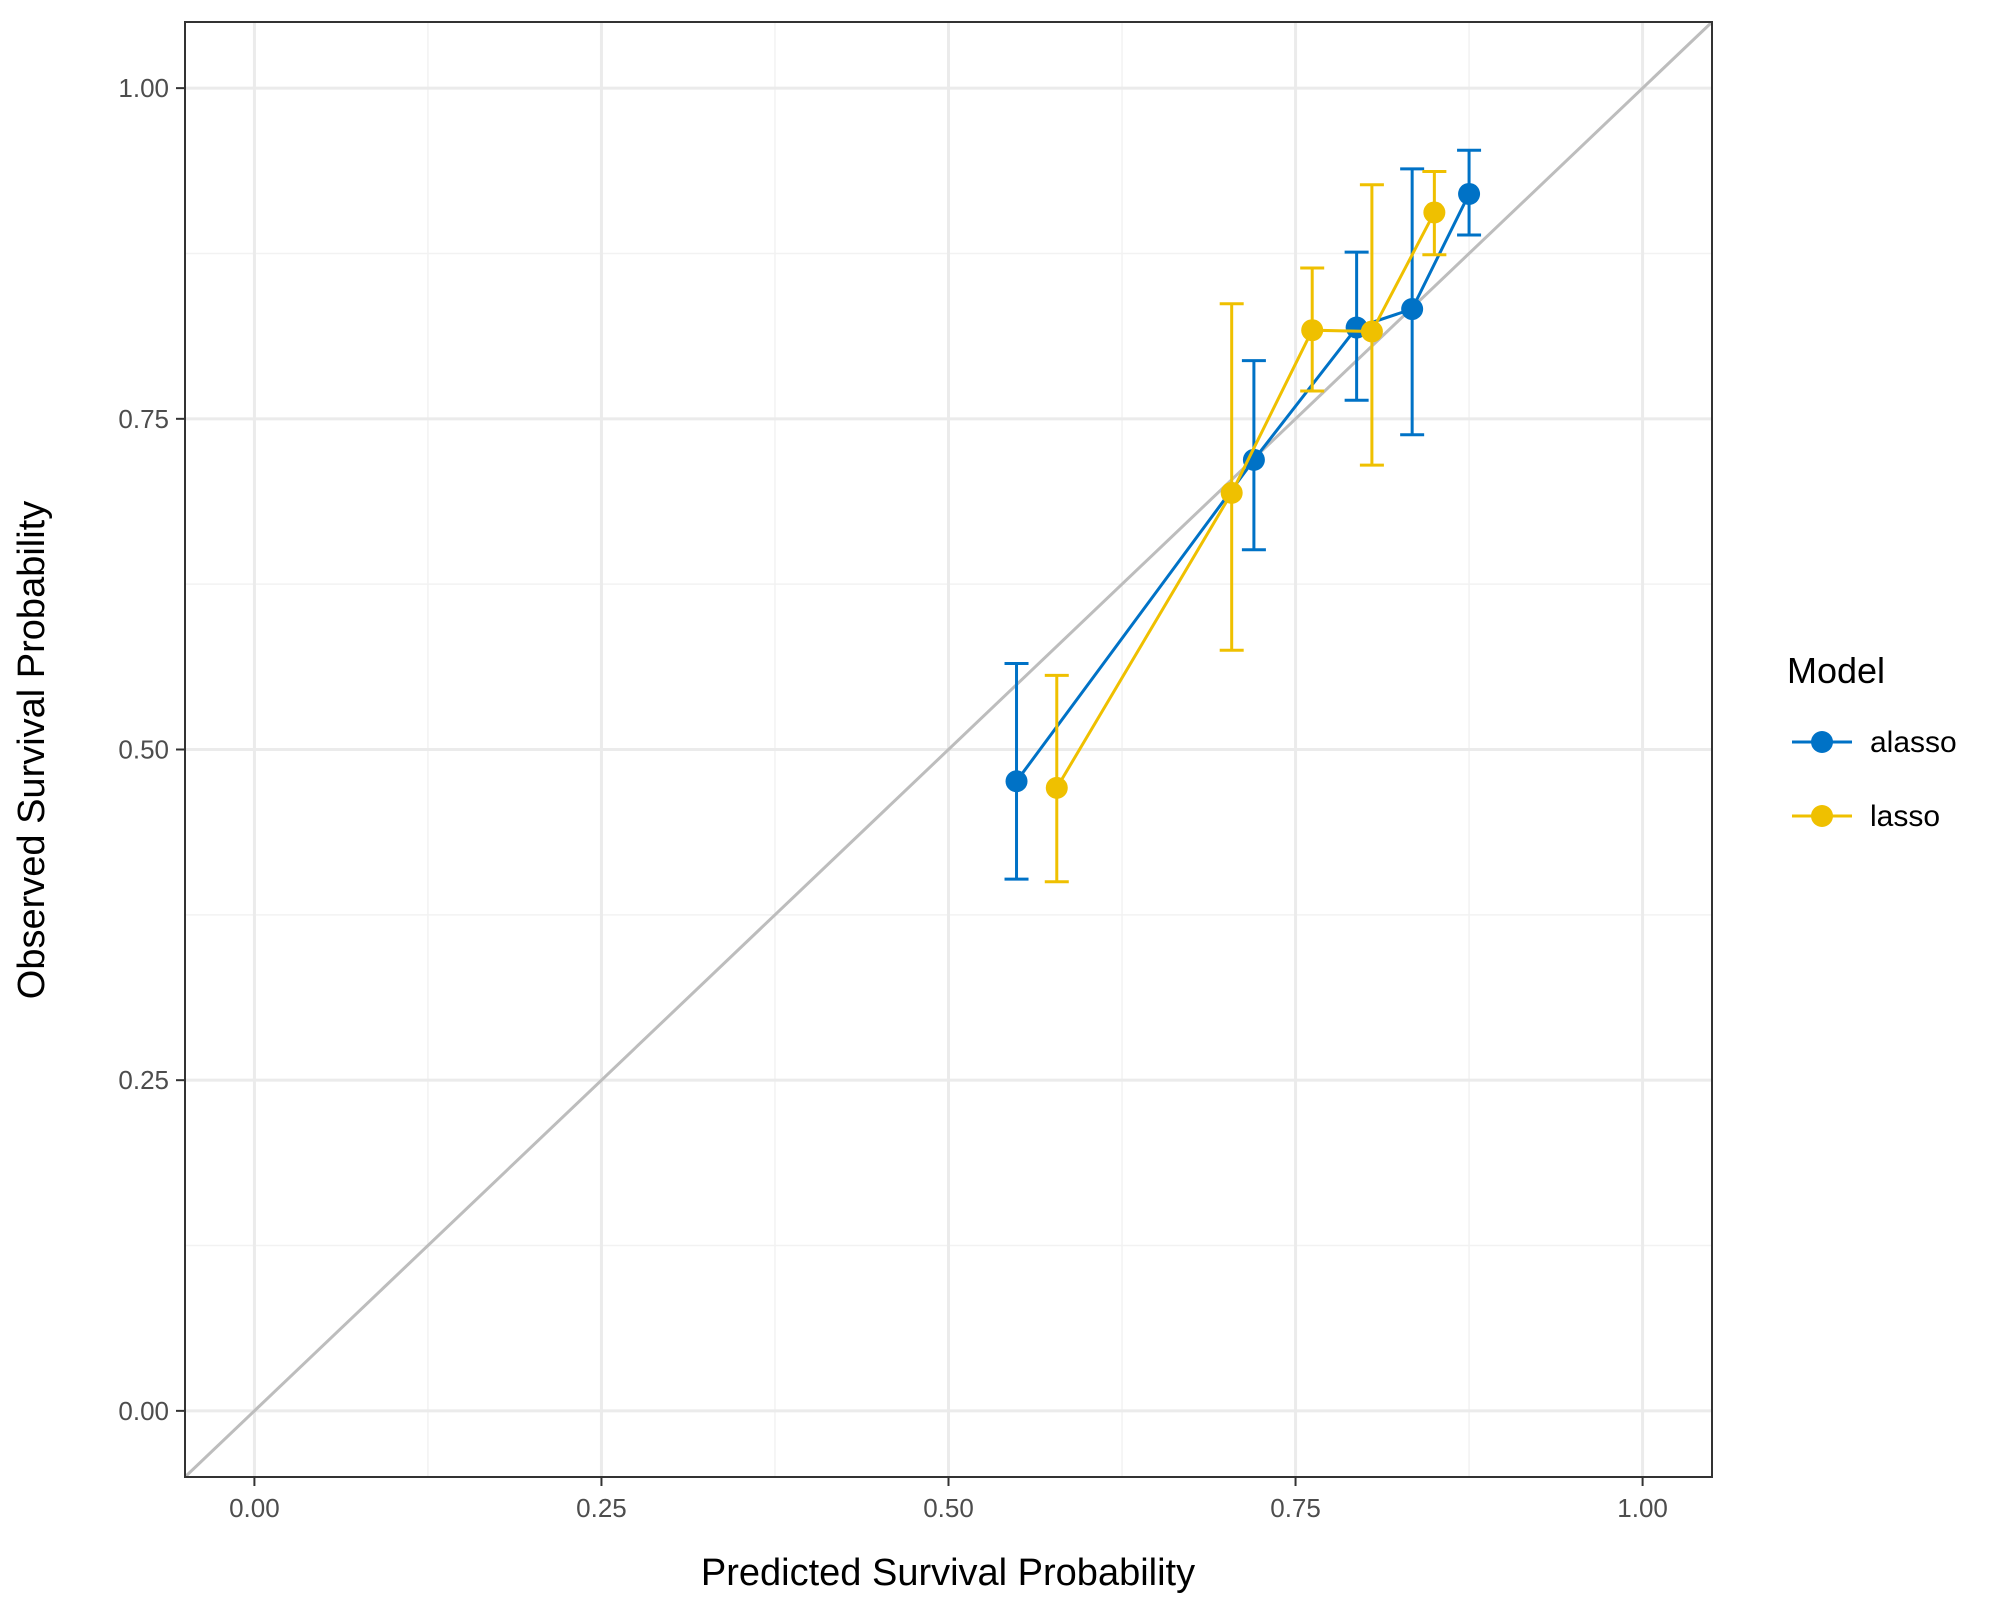 This screenshot has width=2000, height=1600. Describe the element at coordinates (1905, 816) in the screenshot. I see `legend-label: lasso` at that location.